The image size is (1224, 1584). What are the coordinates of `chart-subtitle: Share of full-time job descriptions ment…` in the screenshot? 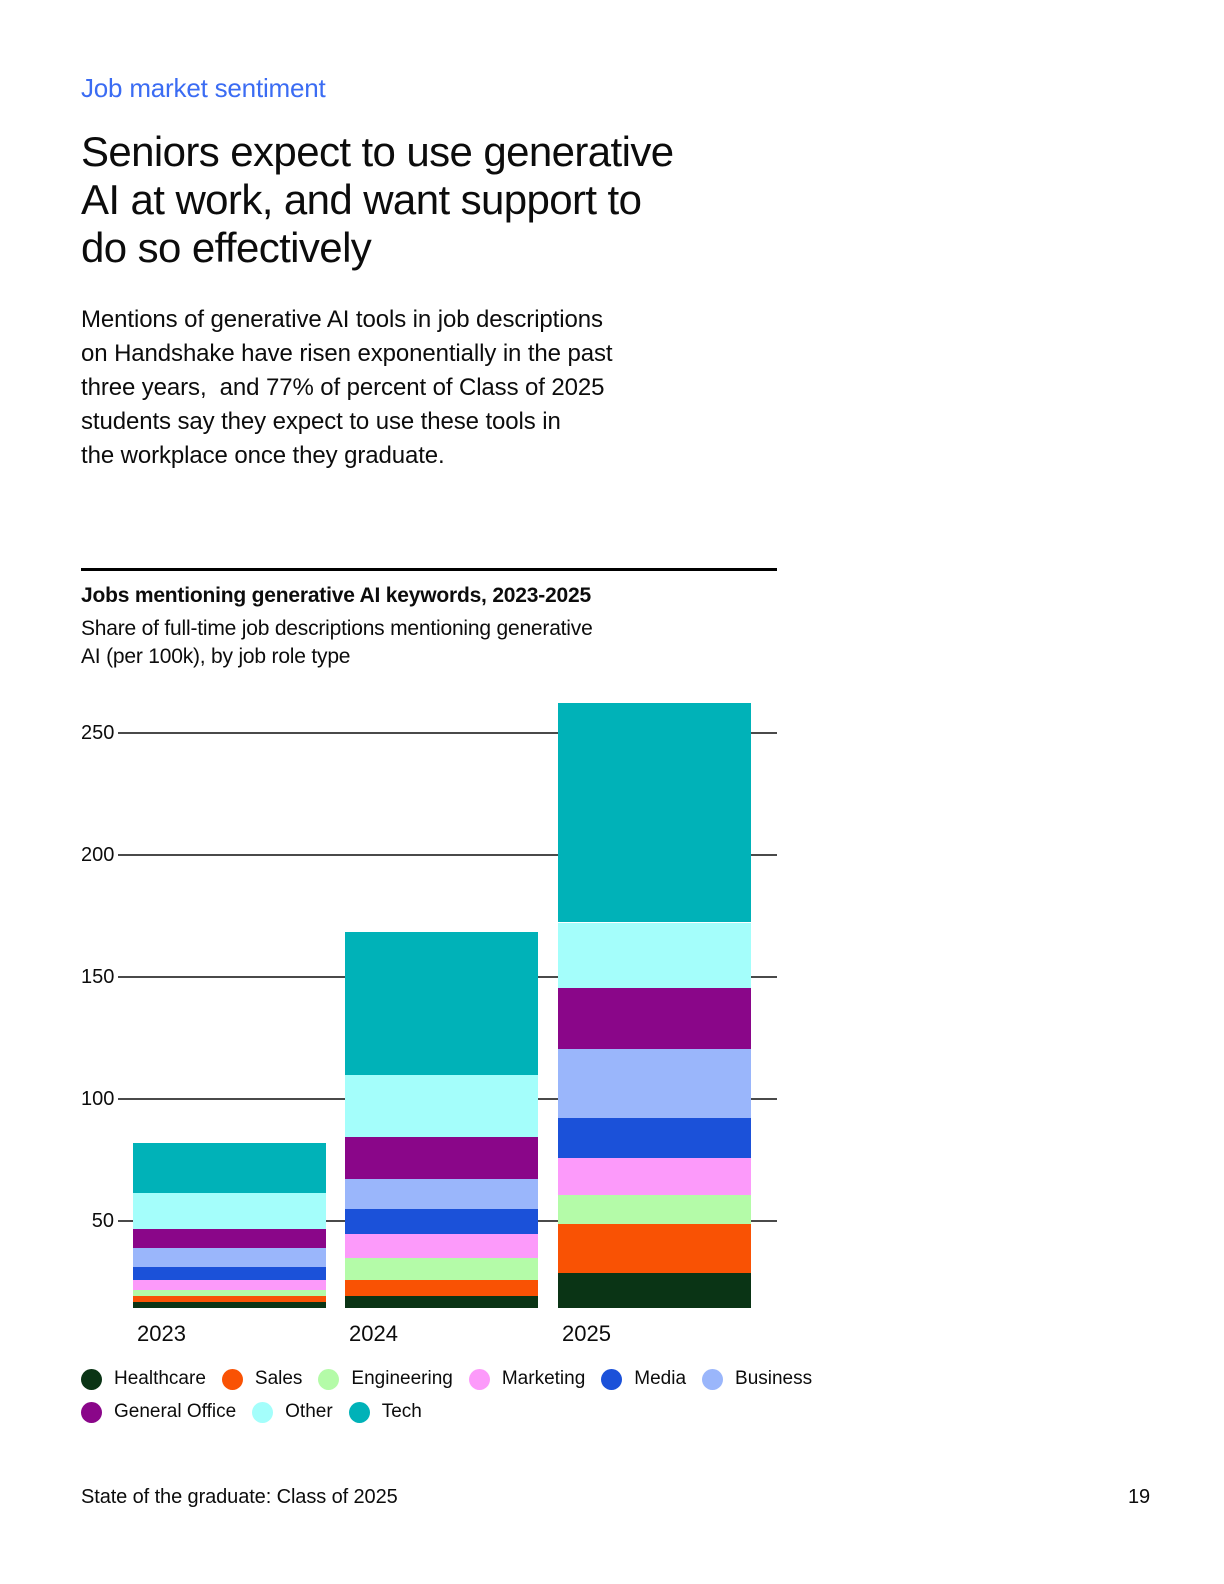 It's located at (337, 642).